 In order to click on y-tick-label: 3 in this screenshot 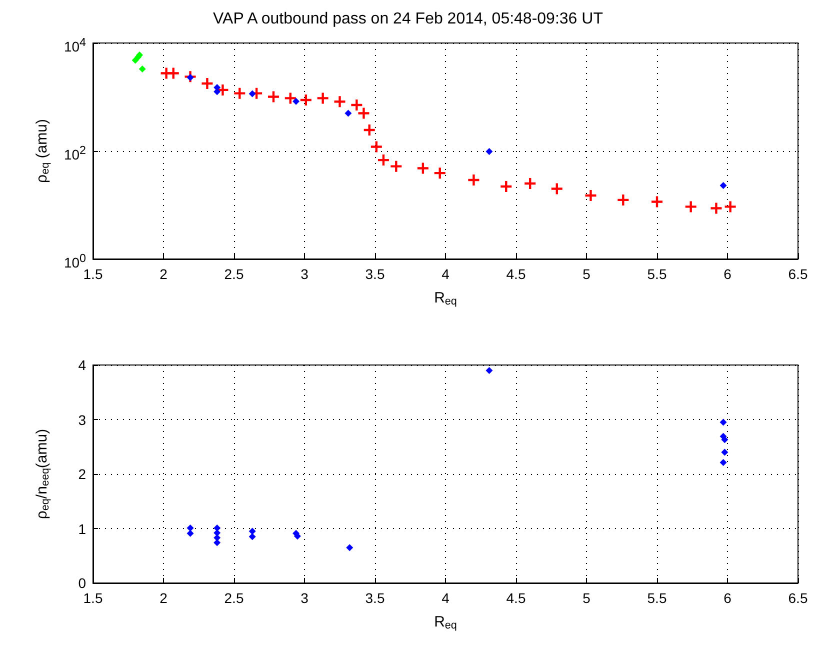, I will do `click(82, 419)`.